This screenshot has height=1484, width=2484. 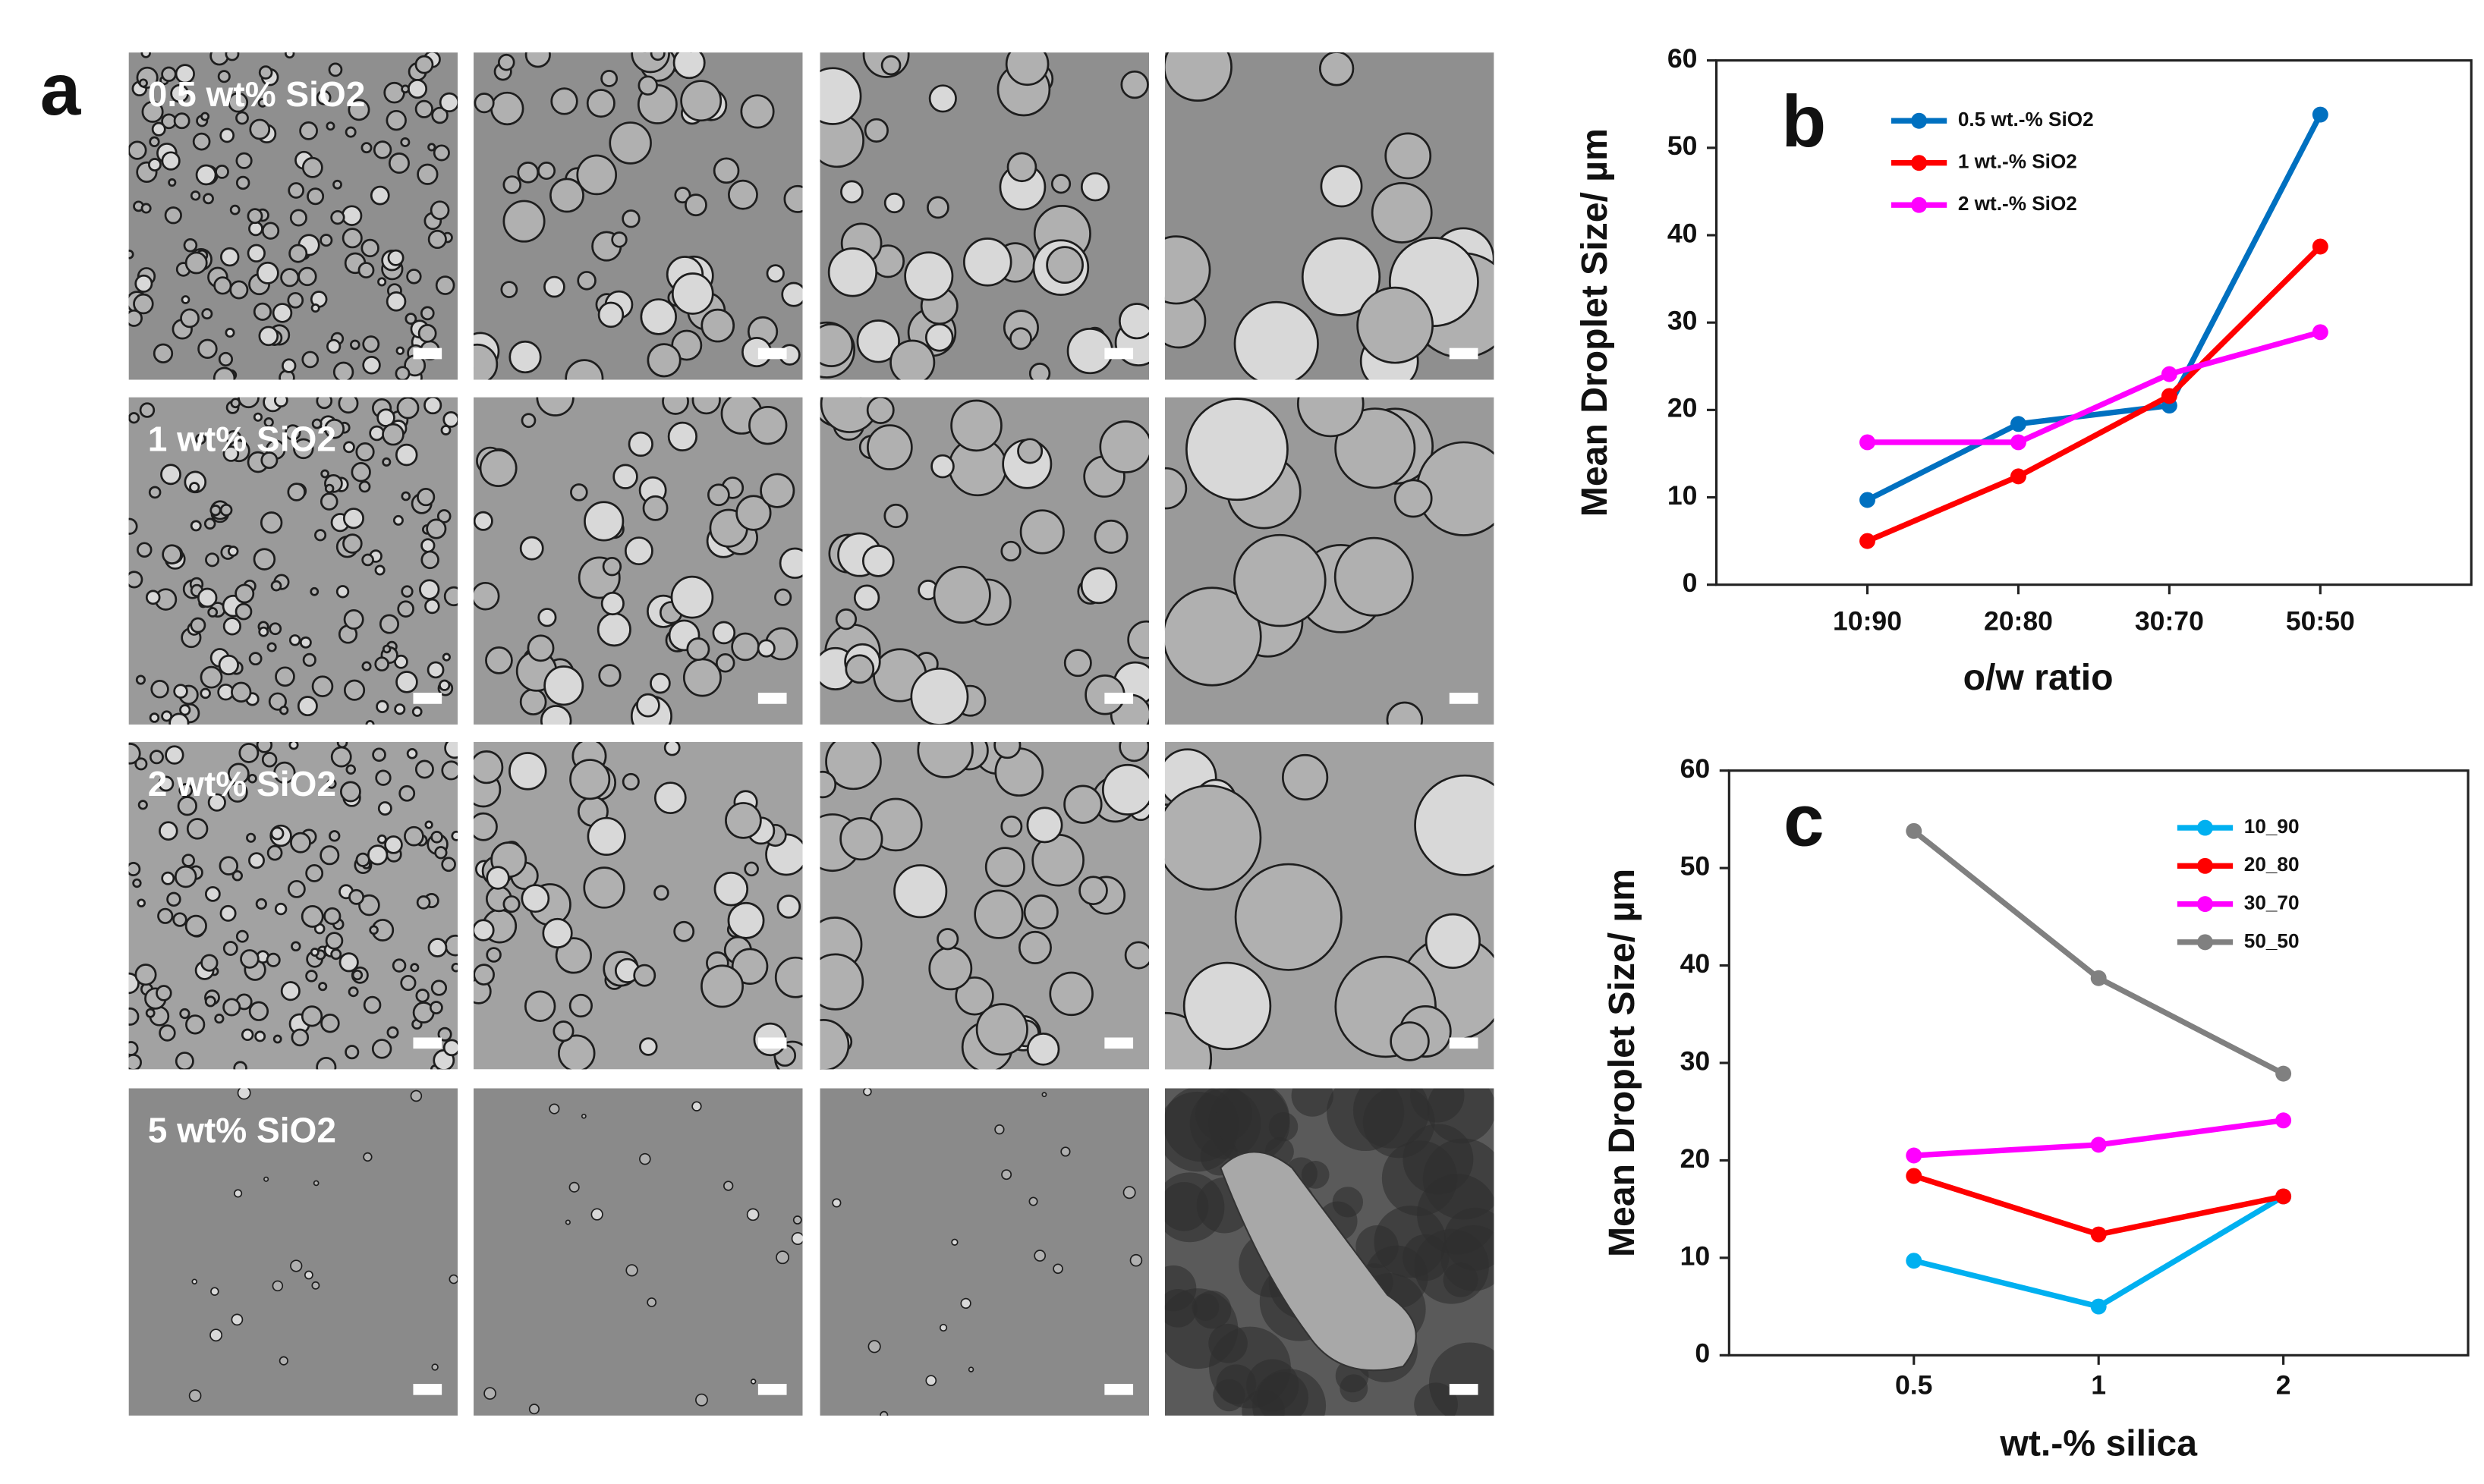 I want to click on aggregate, so click(x=1229, y=1395).